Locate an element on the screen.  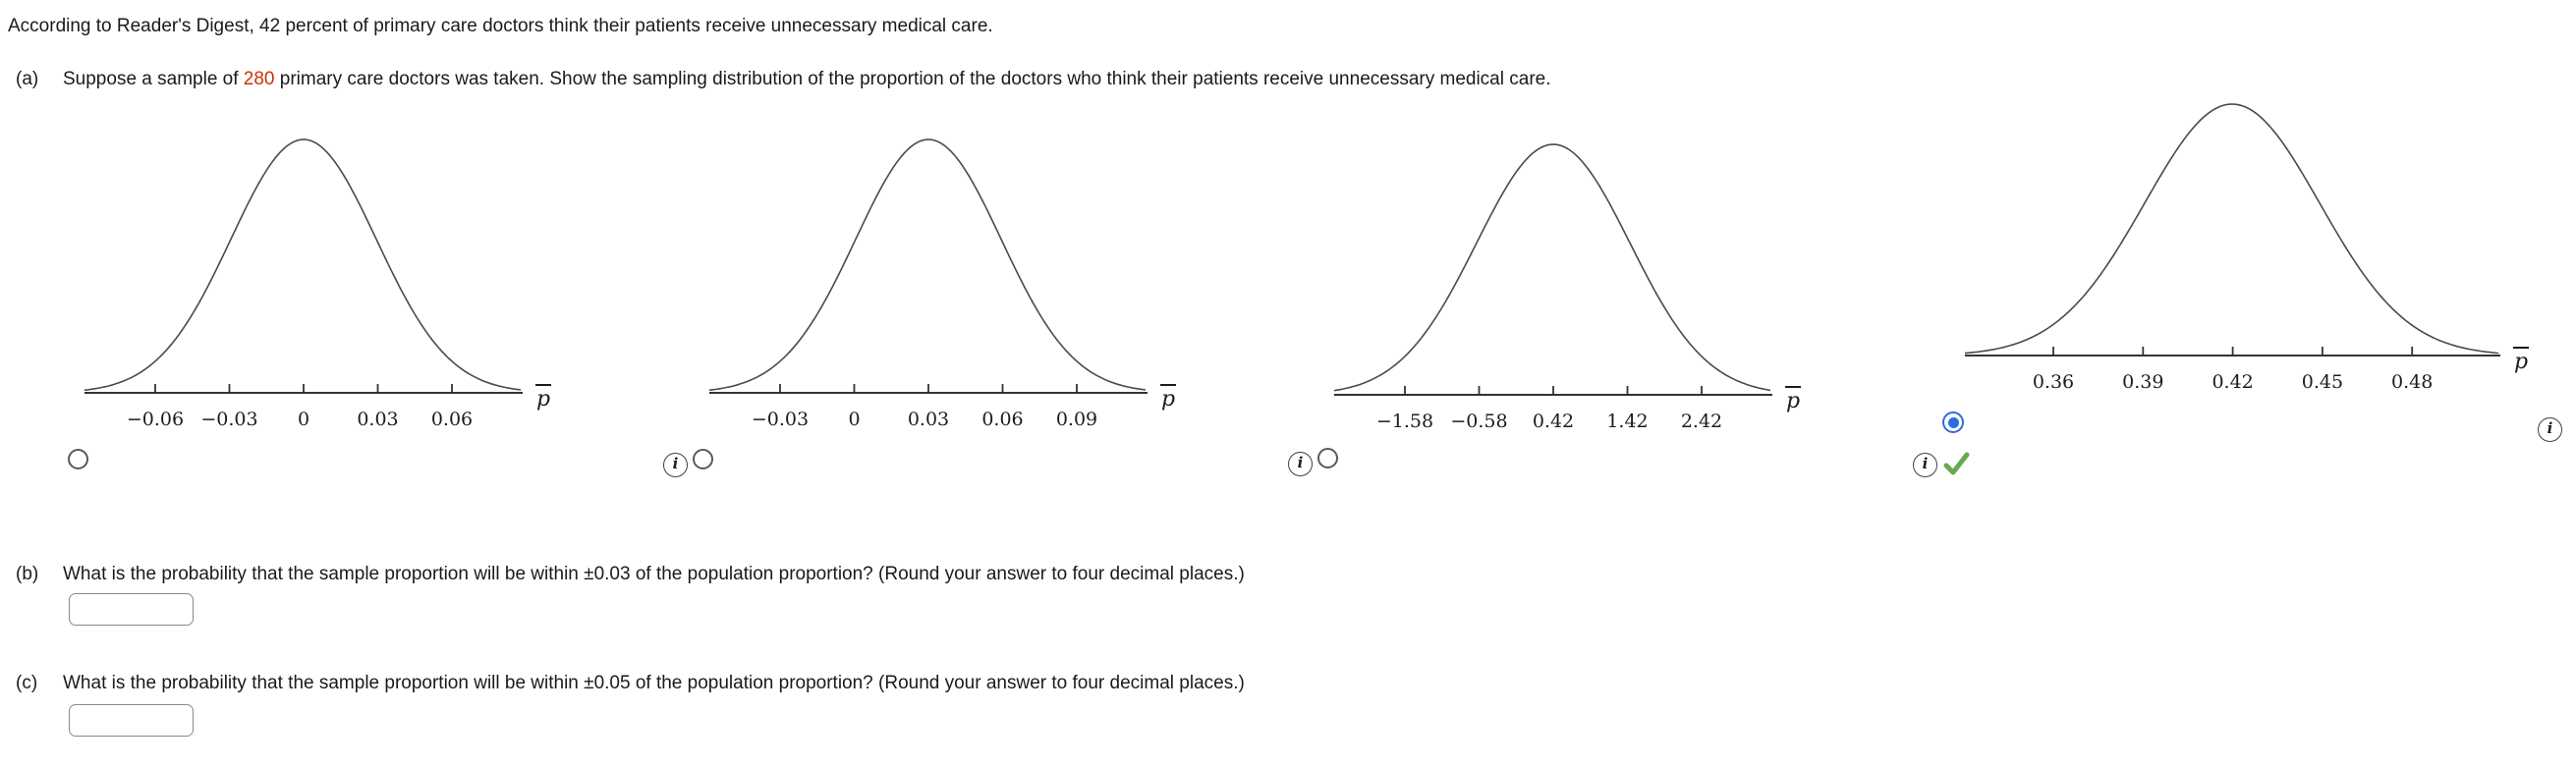
answer-input-b is located at coordinates (131, 609).